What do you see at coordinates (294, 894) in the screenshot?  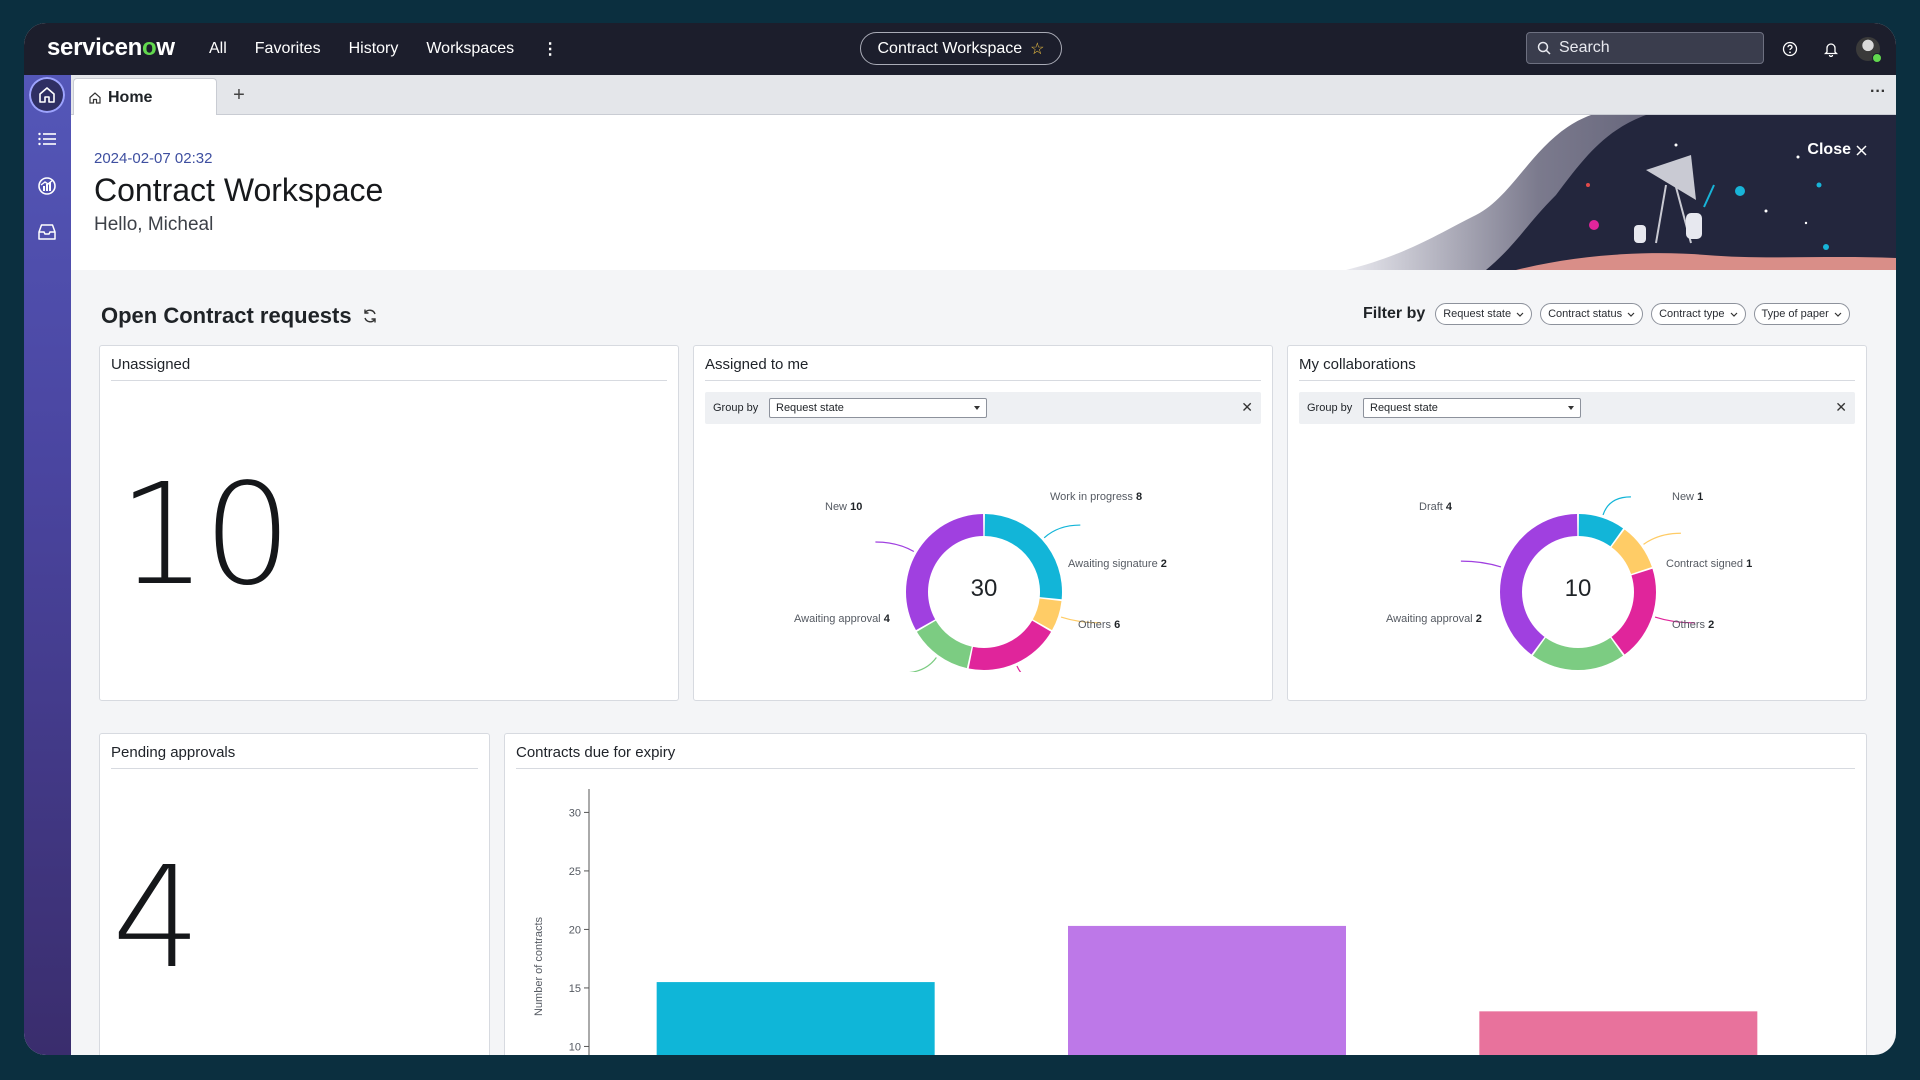 I see `card-pending-approvals: Pending approvals 4` at bounding box center [294, 894].